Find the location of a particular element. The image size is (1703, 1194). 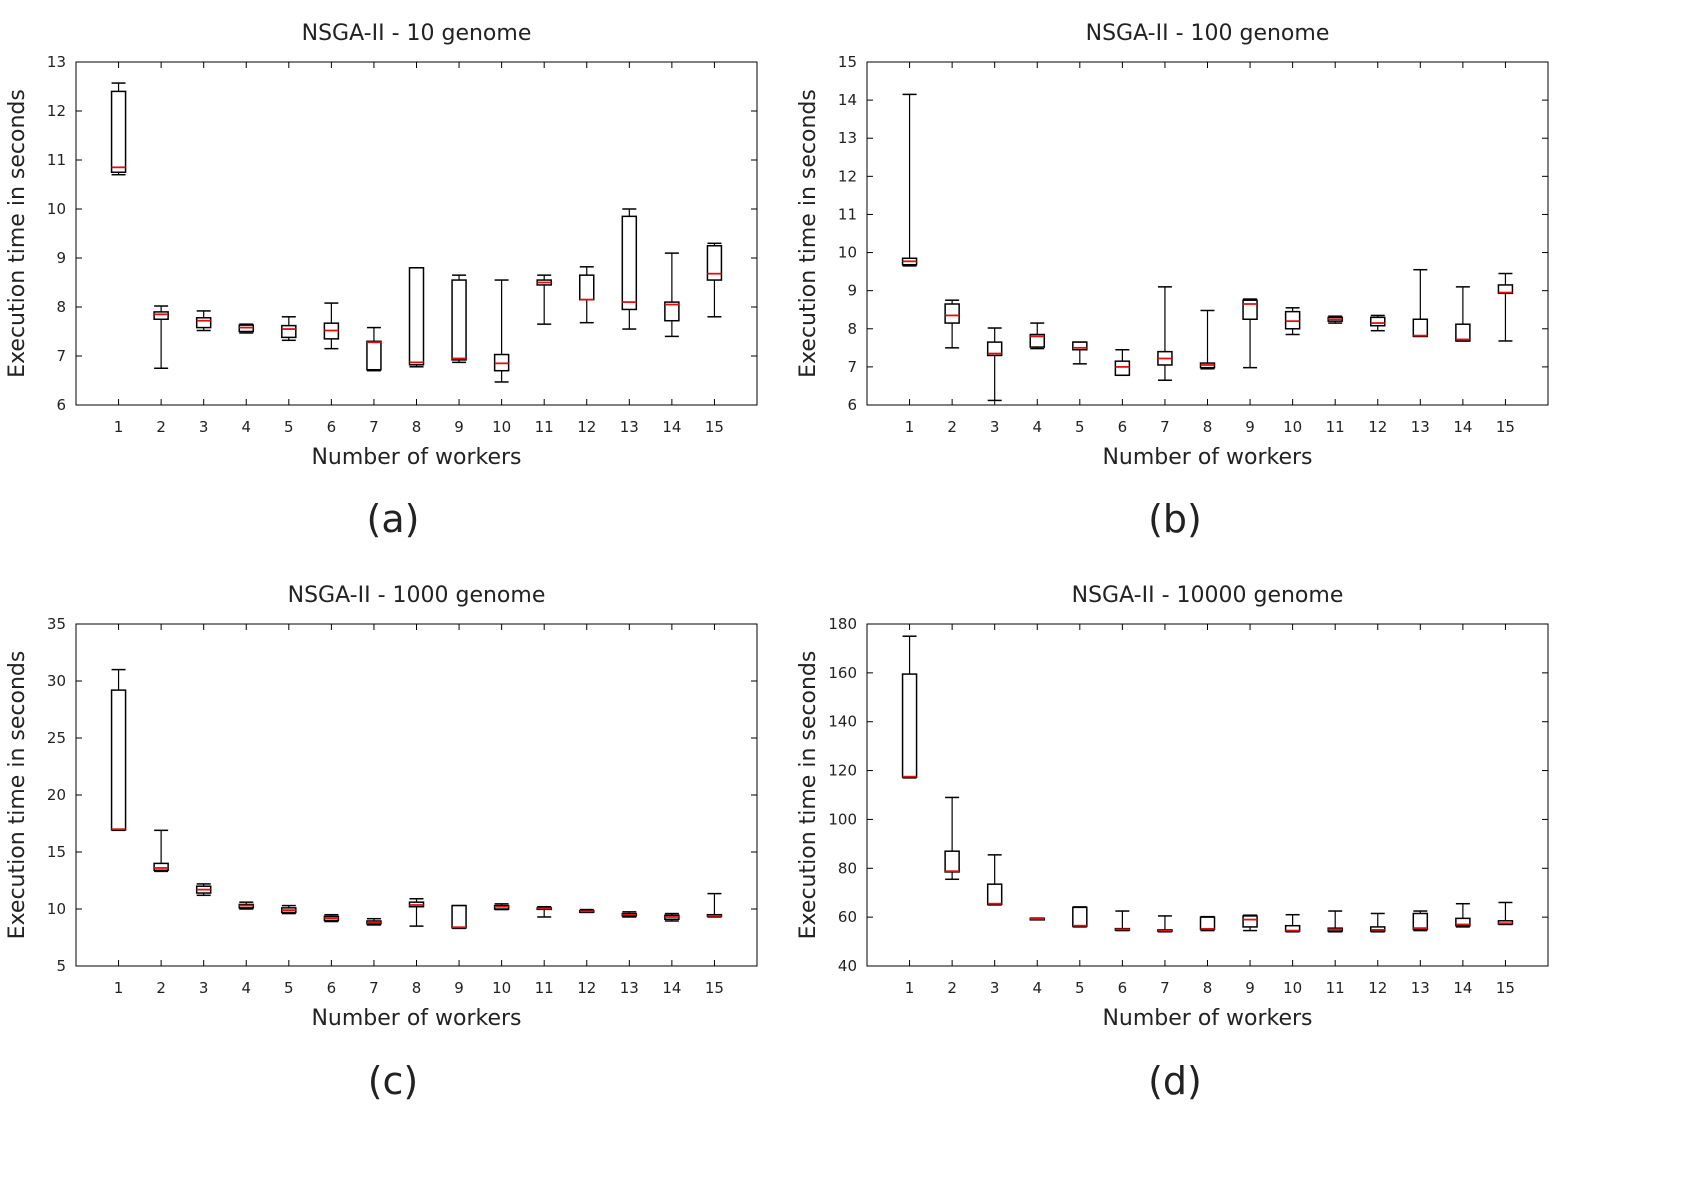

y-tick-label: 80 is located at coordinates (847, 868).